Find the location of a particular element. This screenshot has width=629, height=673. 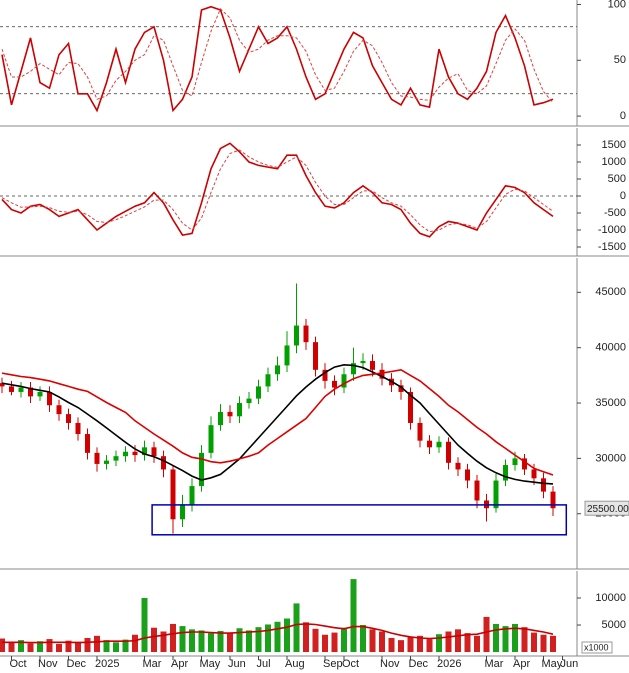

y-tick-label: 10000 is located at coordinates (610, 598).